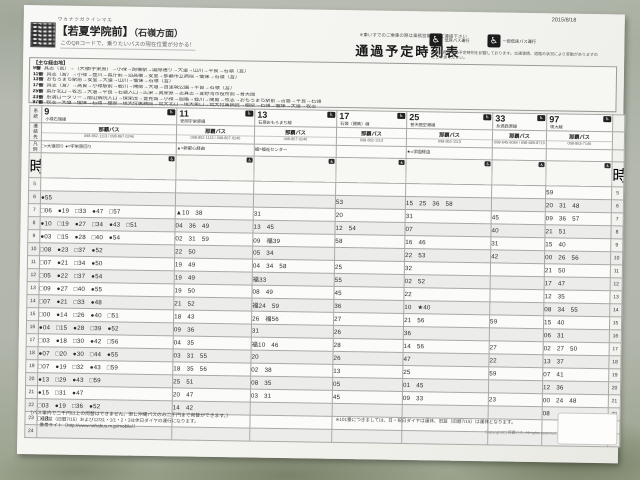 The height and width of the screenshot is (480, 640). Describe the element at coordinates (38, 86) in the screenshot. I see `route-number: 17番` at that location.